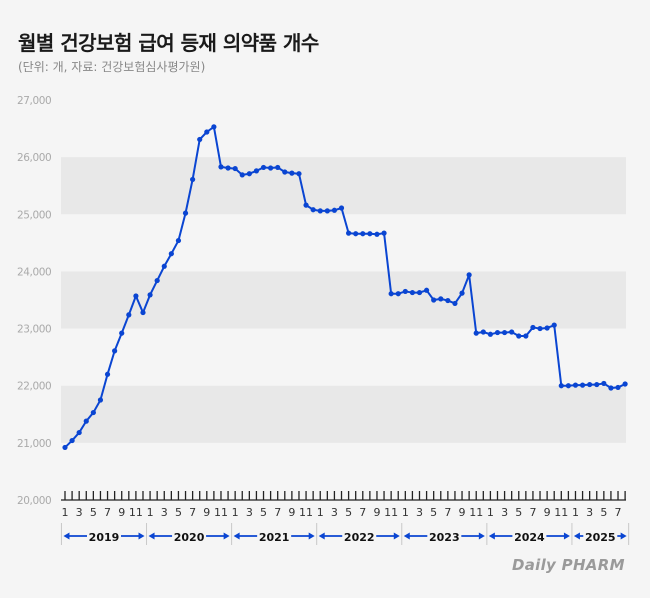 Image resolution: width=650 pixels, height=598 pixels. Describe the element at coordinates (34, 215) in the screenshot. I see `y-tick-label: 25,000` at that location.